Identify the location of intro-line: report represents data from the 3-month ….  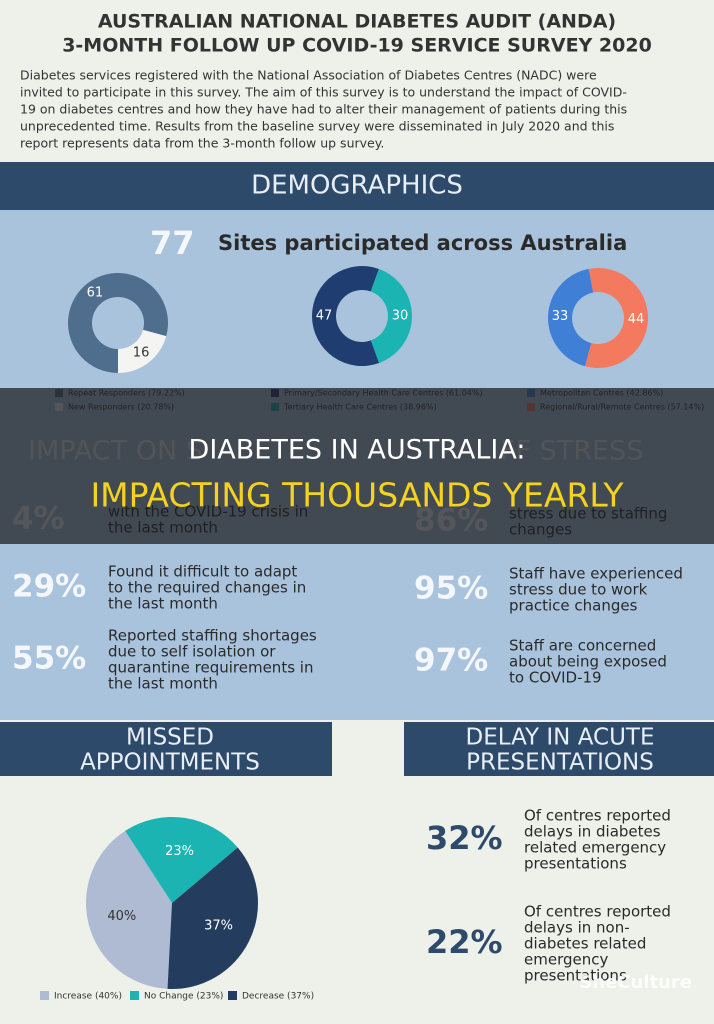
(202, 143).